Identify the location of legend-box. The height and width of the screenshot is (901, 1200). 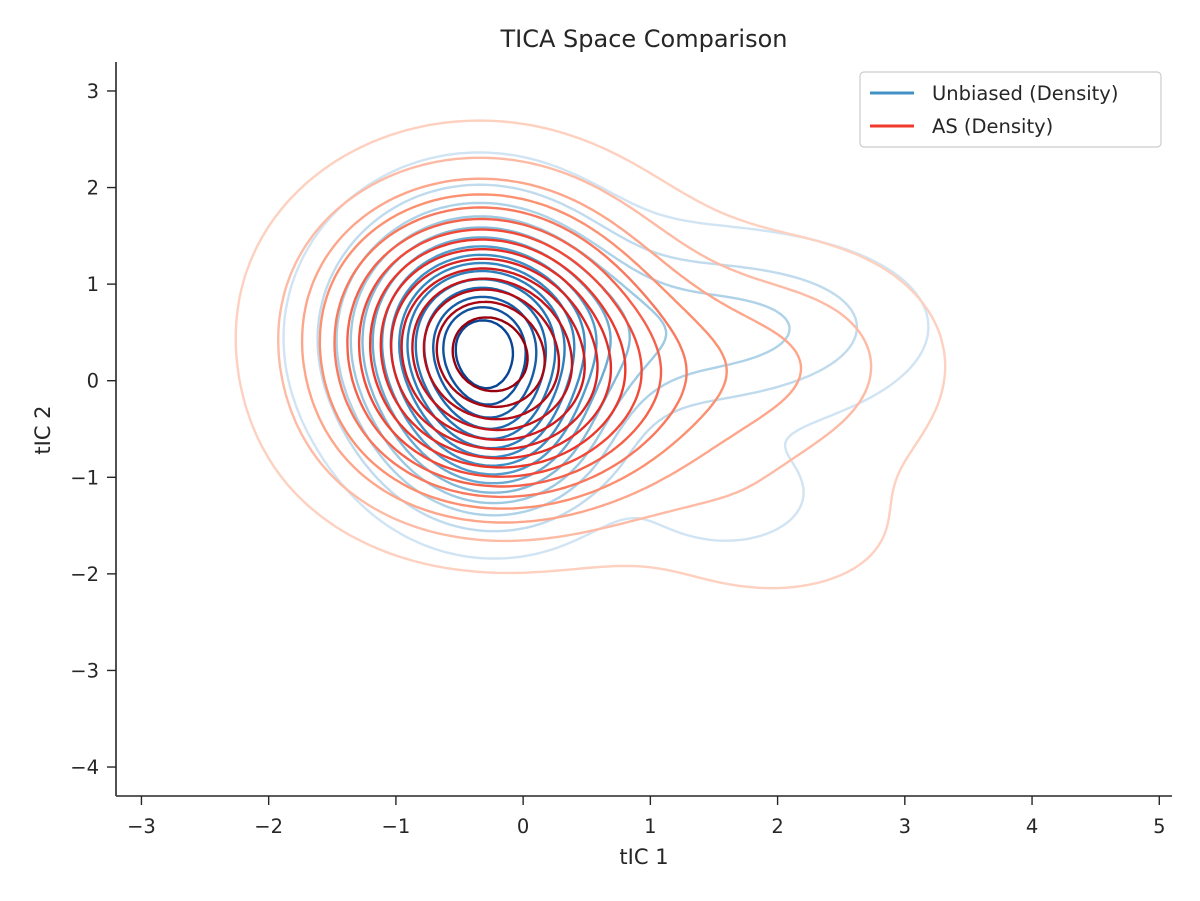
(1010, 109).